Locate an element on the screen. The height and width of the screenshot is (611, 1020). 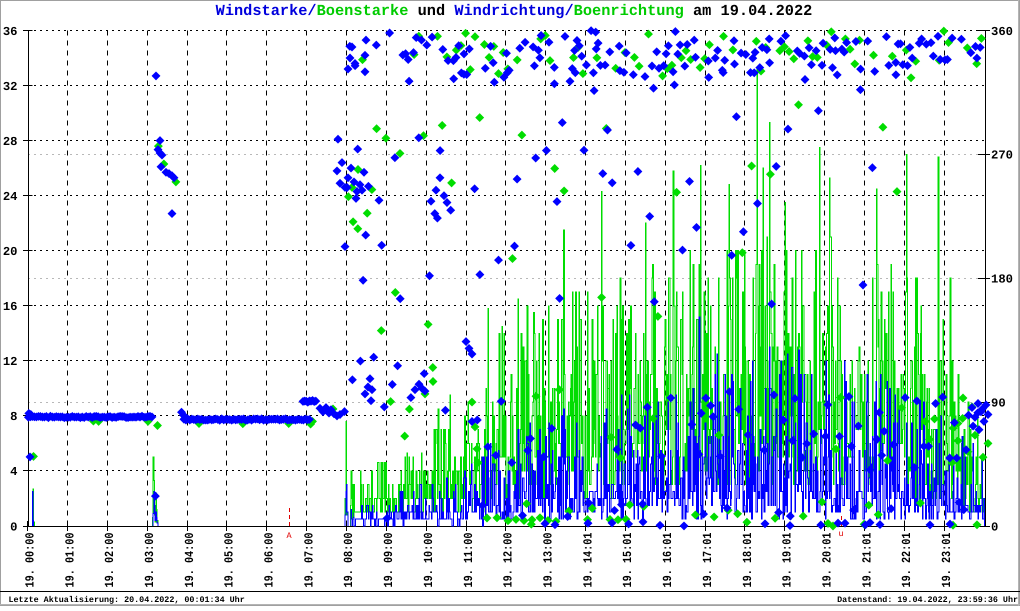
svg-text: 19. 16:01 is located at coordinates (668, 560).